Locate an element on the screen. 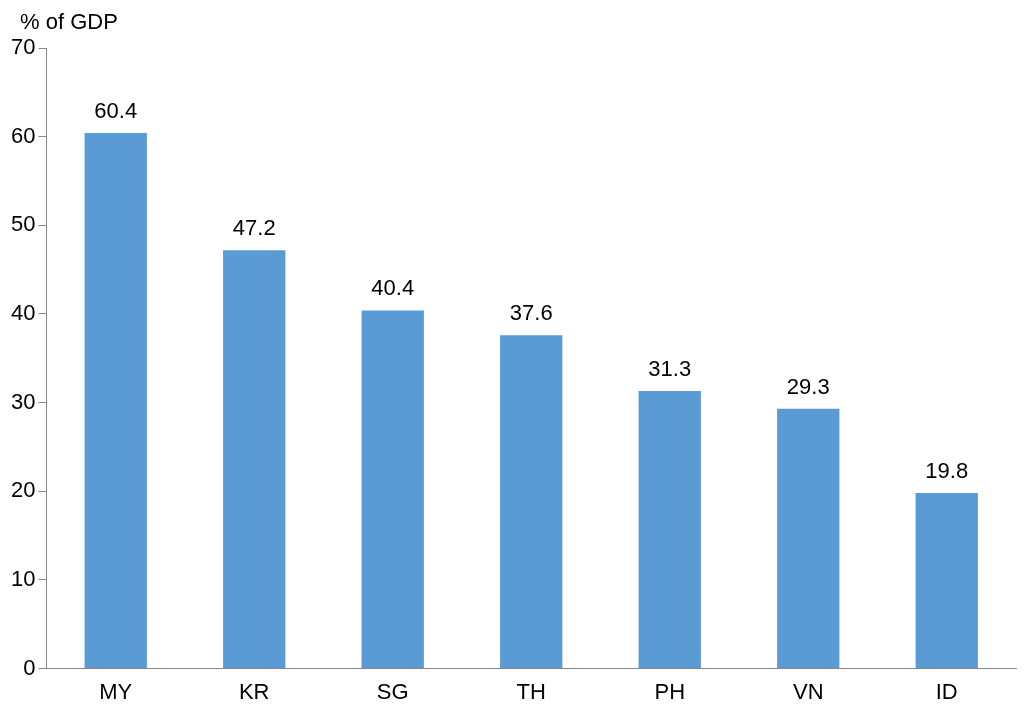  data-label: 37.6 is located at coordinates (531, 313).